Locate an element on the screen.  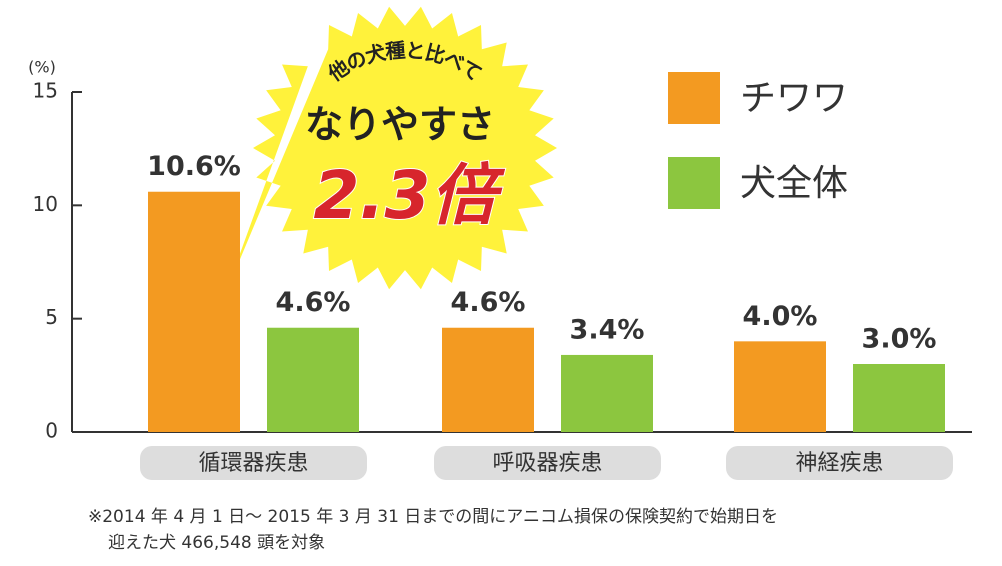
x-tick-label: 神経疾患 is located at coordinates (839, 463).